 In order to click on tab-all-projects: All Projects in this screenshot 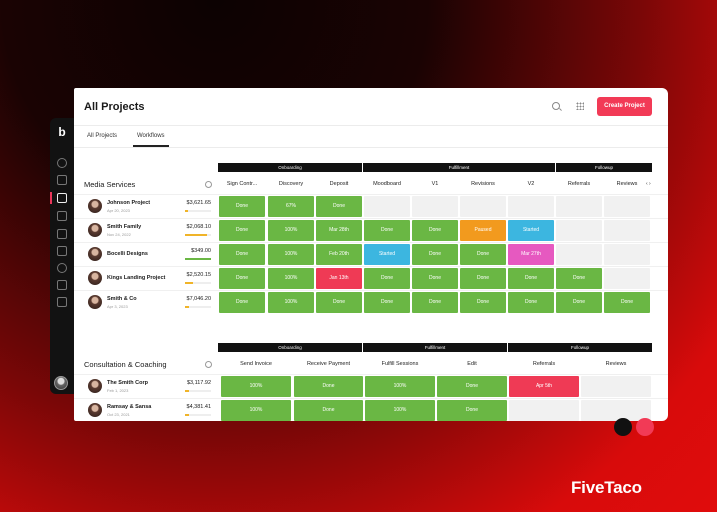, I will do `click(102, 136)`.